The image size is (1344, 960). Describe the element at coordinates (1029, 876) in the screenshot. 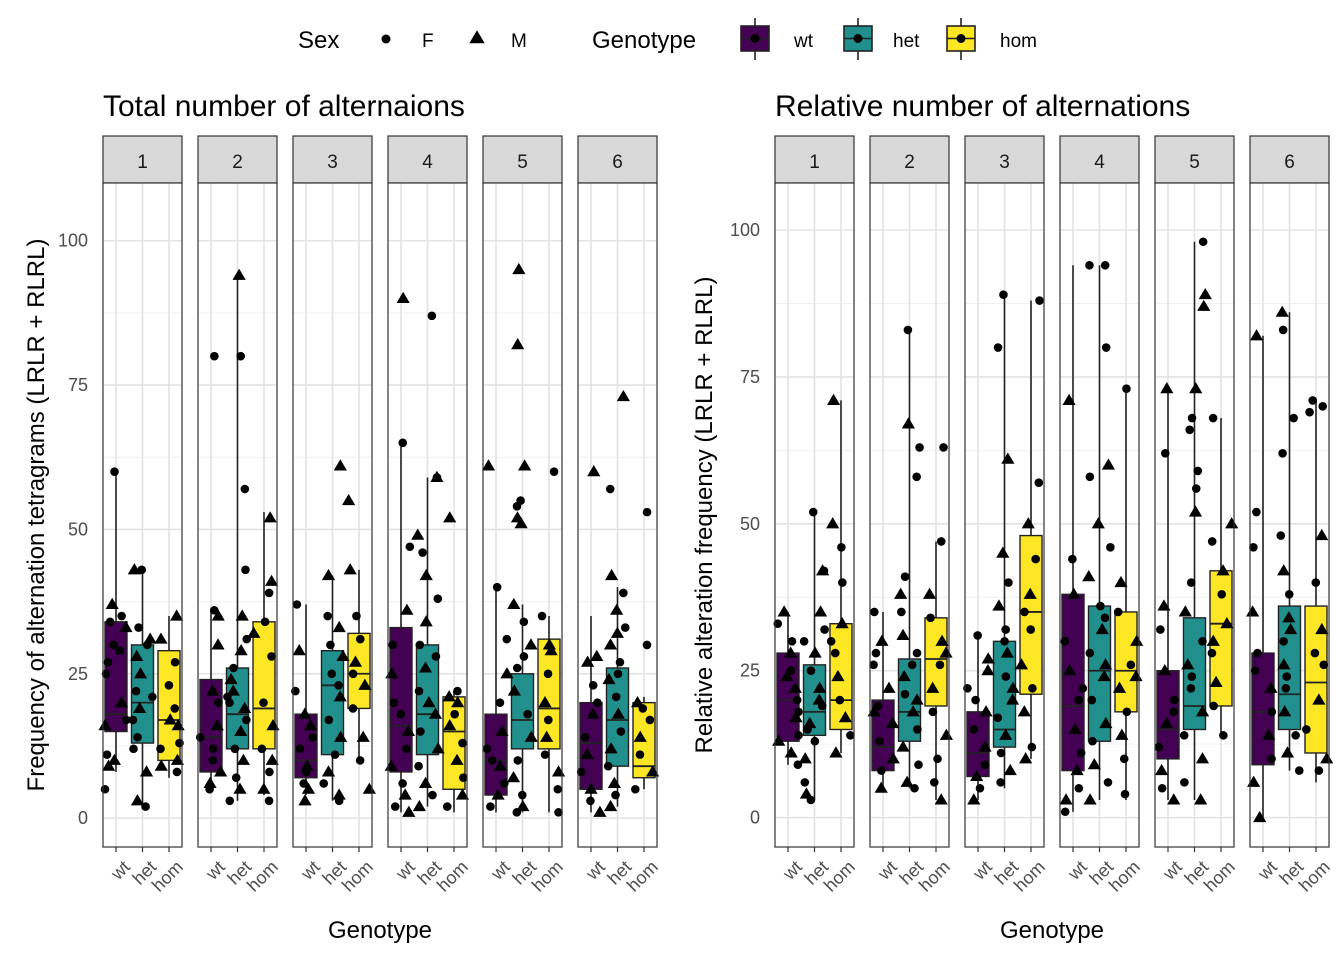

I see `x-tick-label-hom: hom` at that location.